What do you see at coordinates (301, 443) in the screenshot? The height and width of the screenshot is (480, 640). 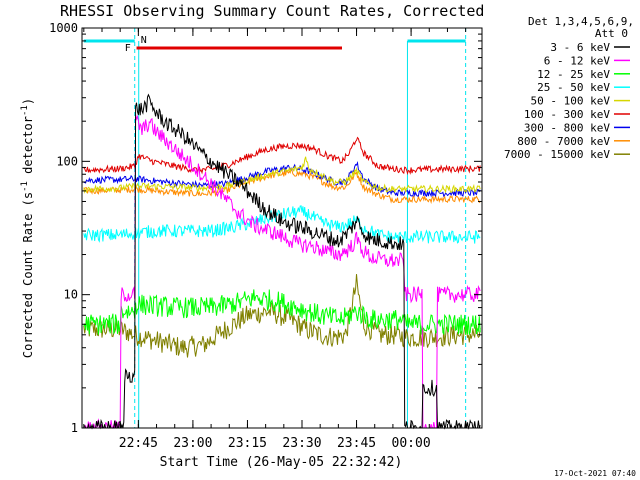 I see `x-tick-label: 23:30` at bounding box center [301, 443].